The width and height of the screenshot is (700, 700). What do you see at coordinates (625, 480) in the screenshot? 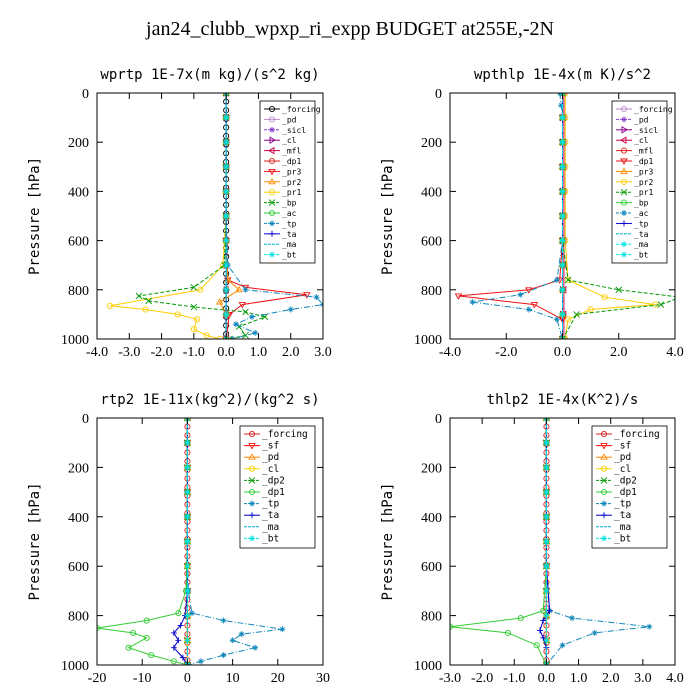
I see `legend-label-dp2: _dp2` at bounding box center [625, 480].